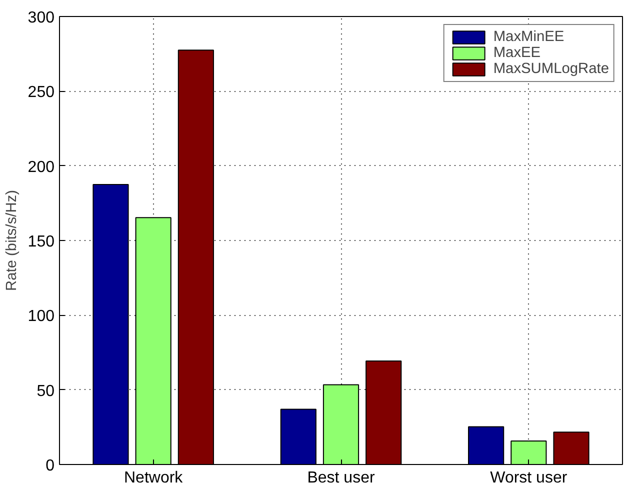  Describe the element at coordinates (41, 317) in the screenshot. I see `y-tick-label: 100` at that location.